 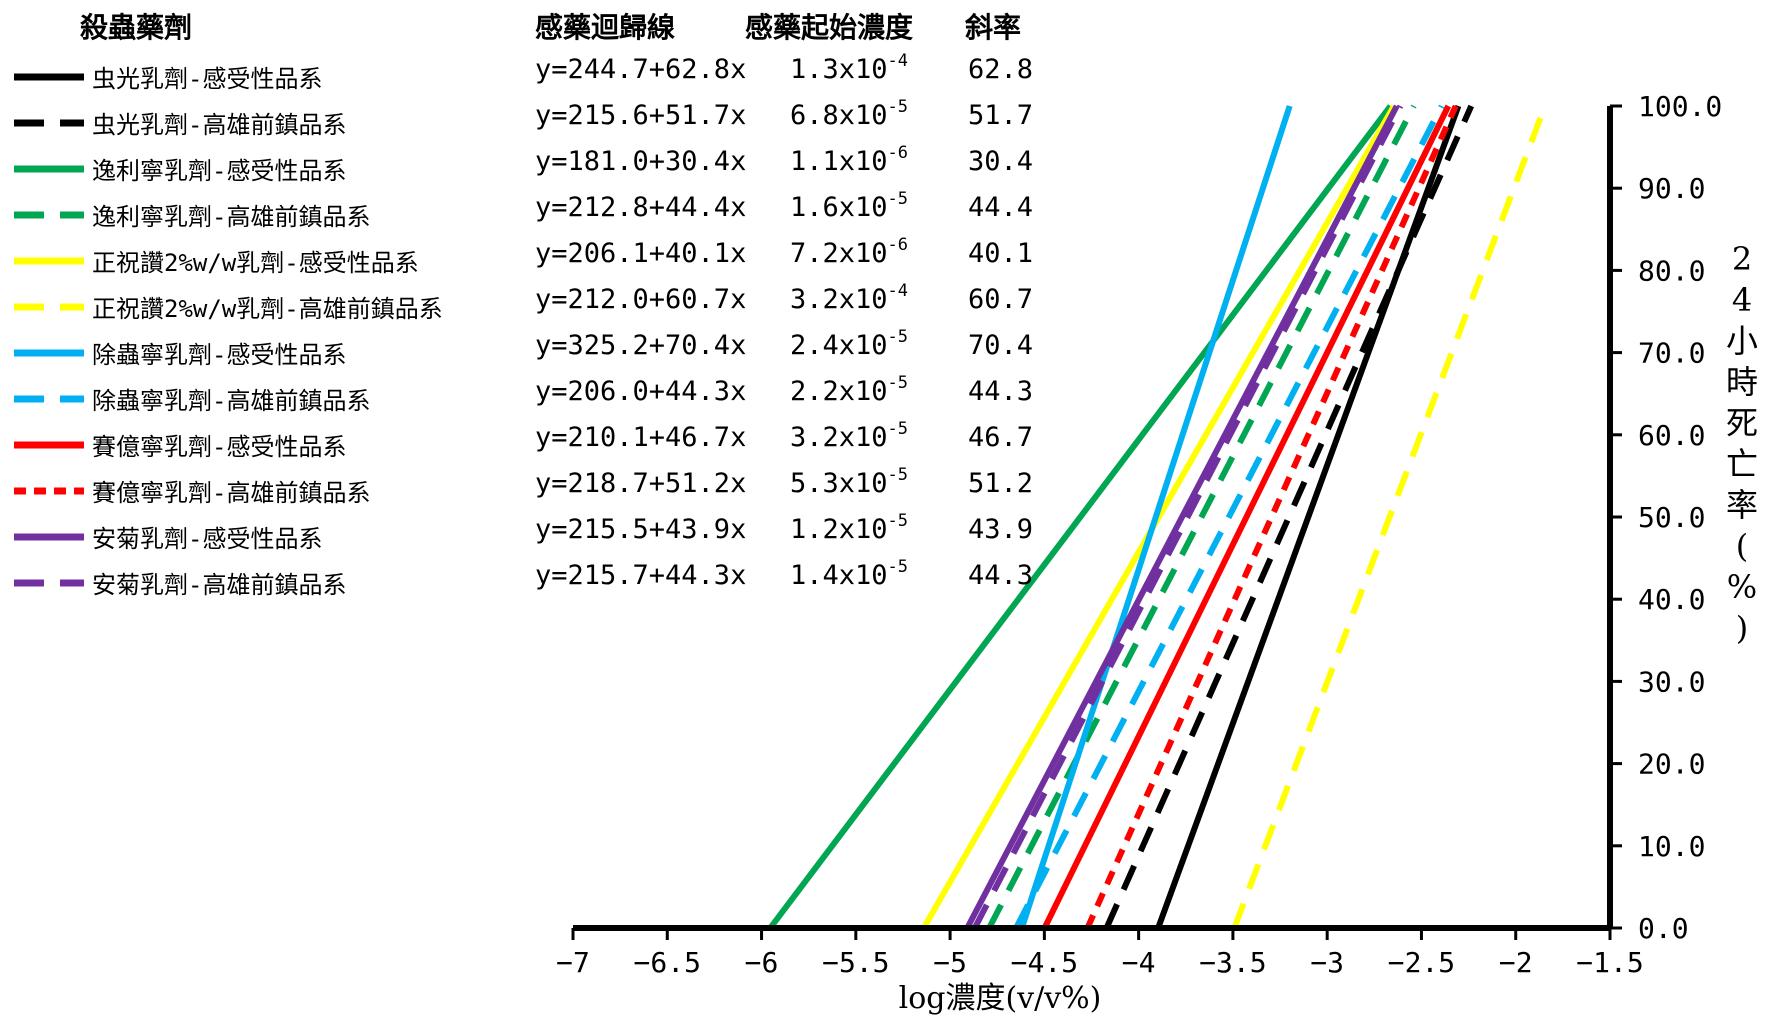 I want to click on x-tick-label: −2.5, so click(x=1421, y=962).